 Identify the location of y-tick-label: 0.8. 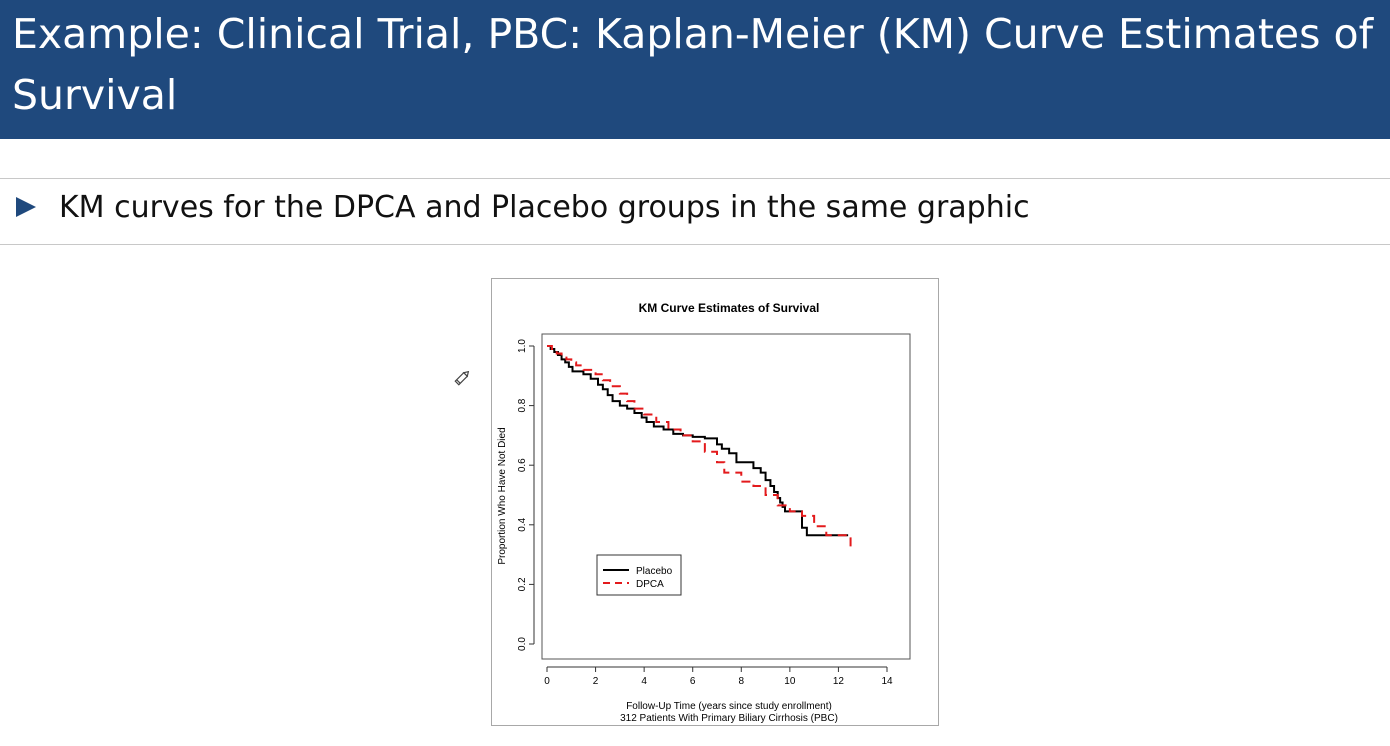
(522, 405).